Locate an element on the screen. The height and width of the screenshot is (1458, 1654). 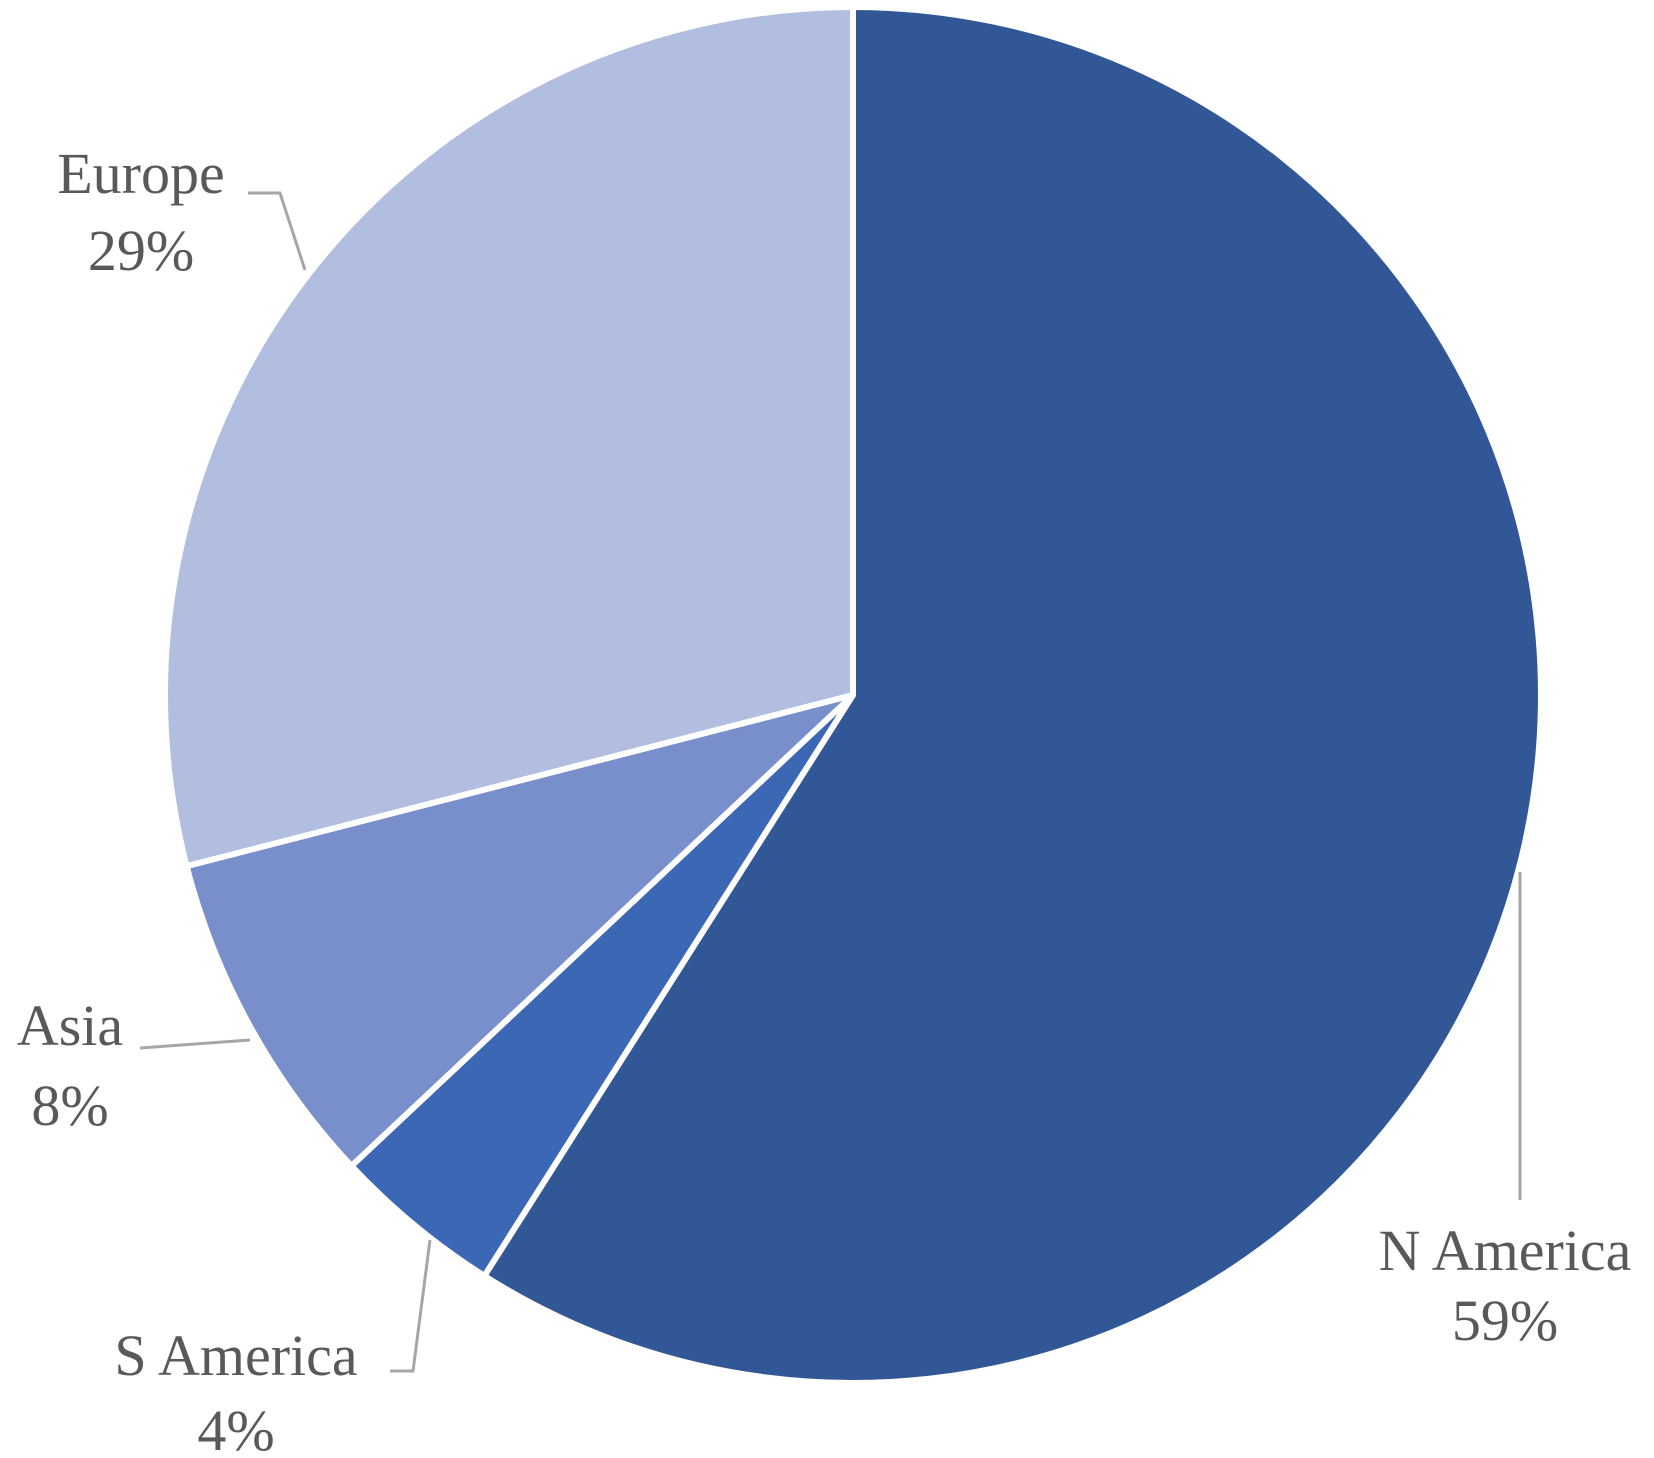
leader-line-s-america is located at coordinates (411, 1306).